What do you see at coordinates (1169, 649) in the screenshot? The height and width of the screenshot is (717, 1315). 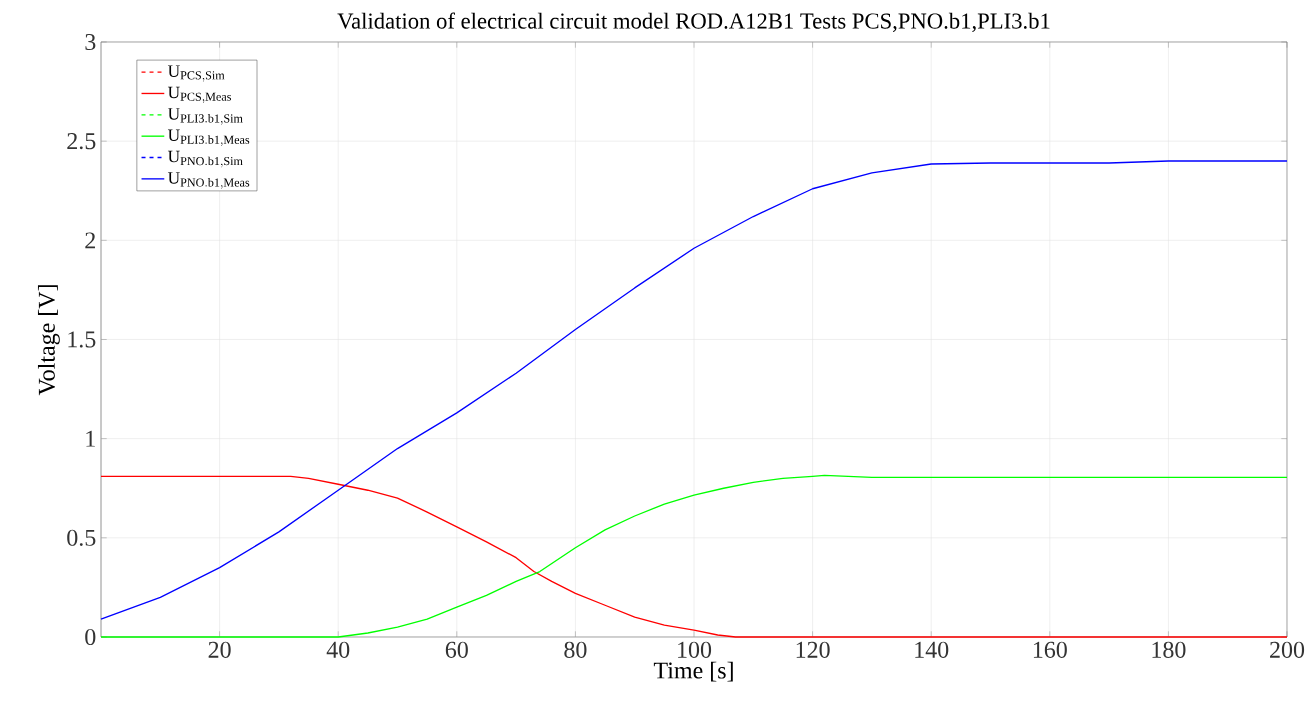 I see `x-tick-label: 180` at bounding box center [1169, 649].